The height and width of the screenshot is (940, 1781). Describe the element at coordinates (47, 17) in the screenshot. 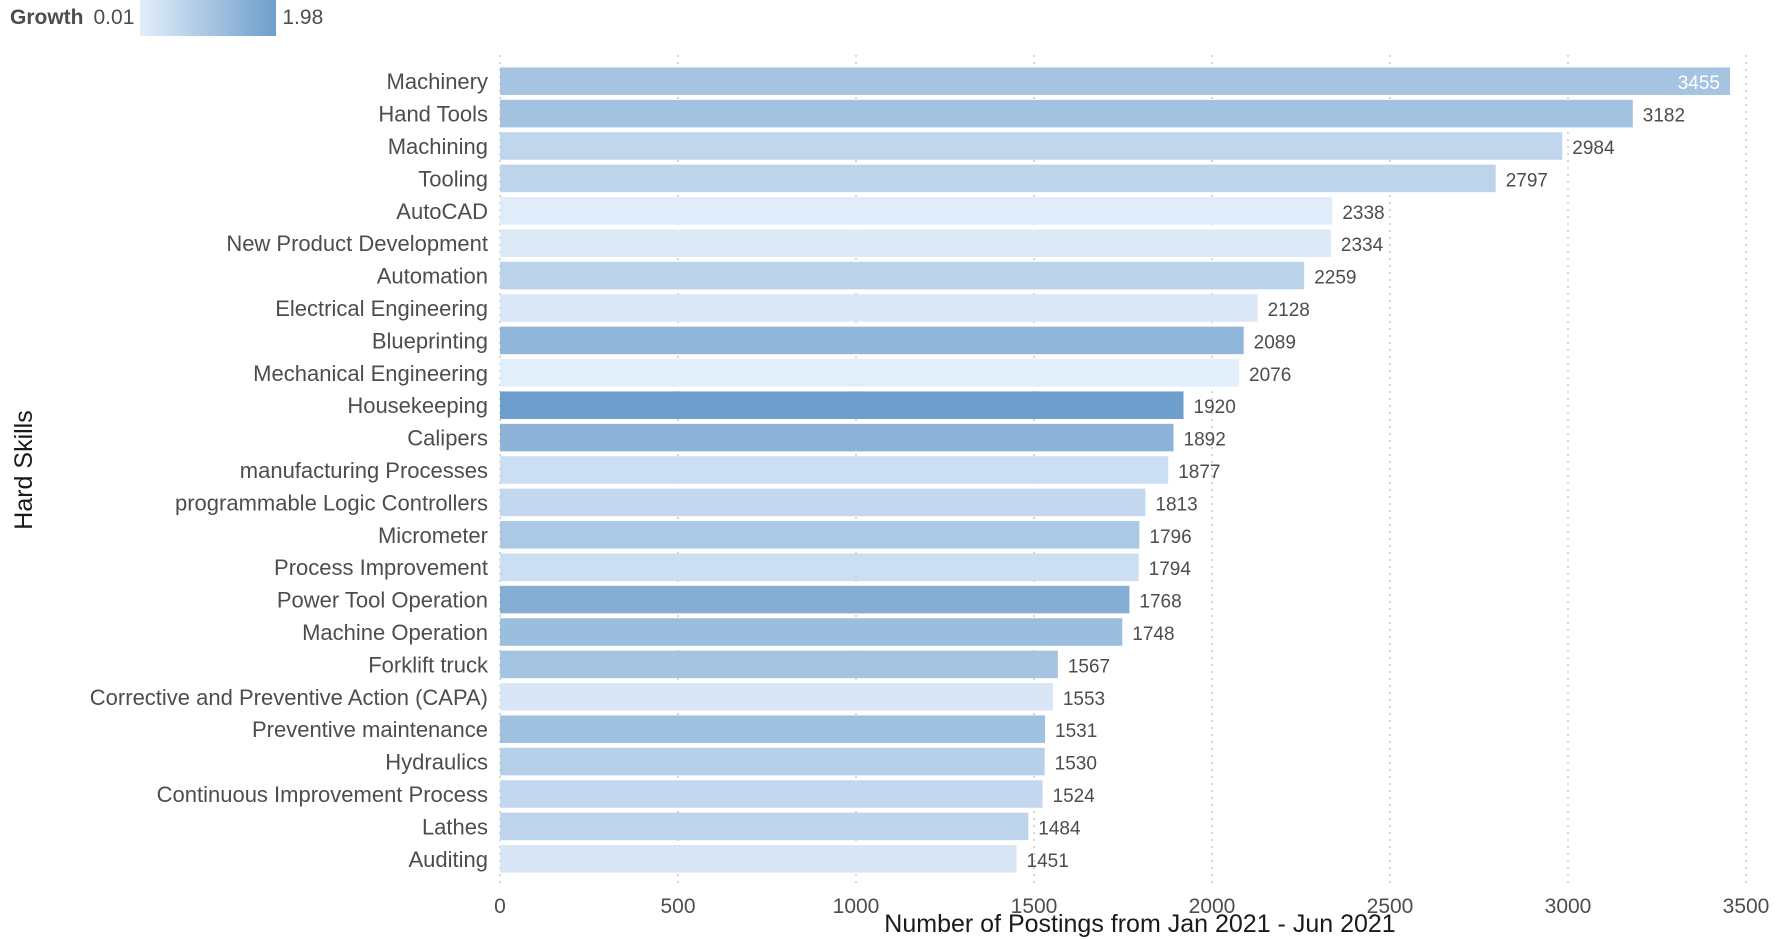

I see `legend-title: Growth` at that location.